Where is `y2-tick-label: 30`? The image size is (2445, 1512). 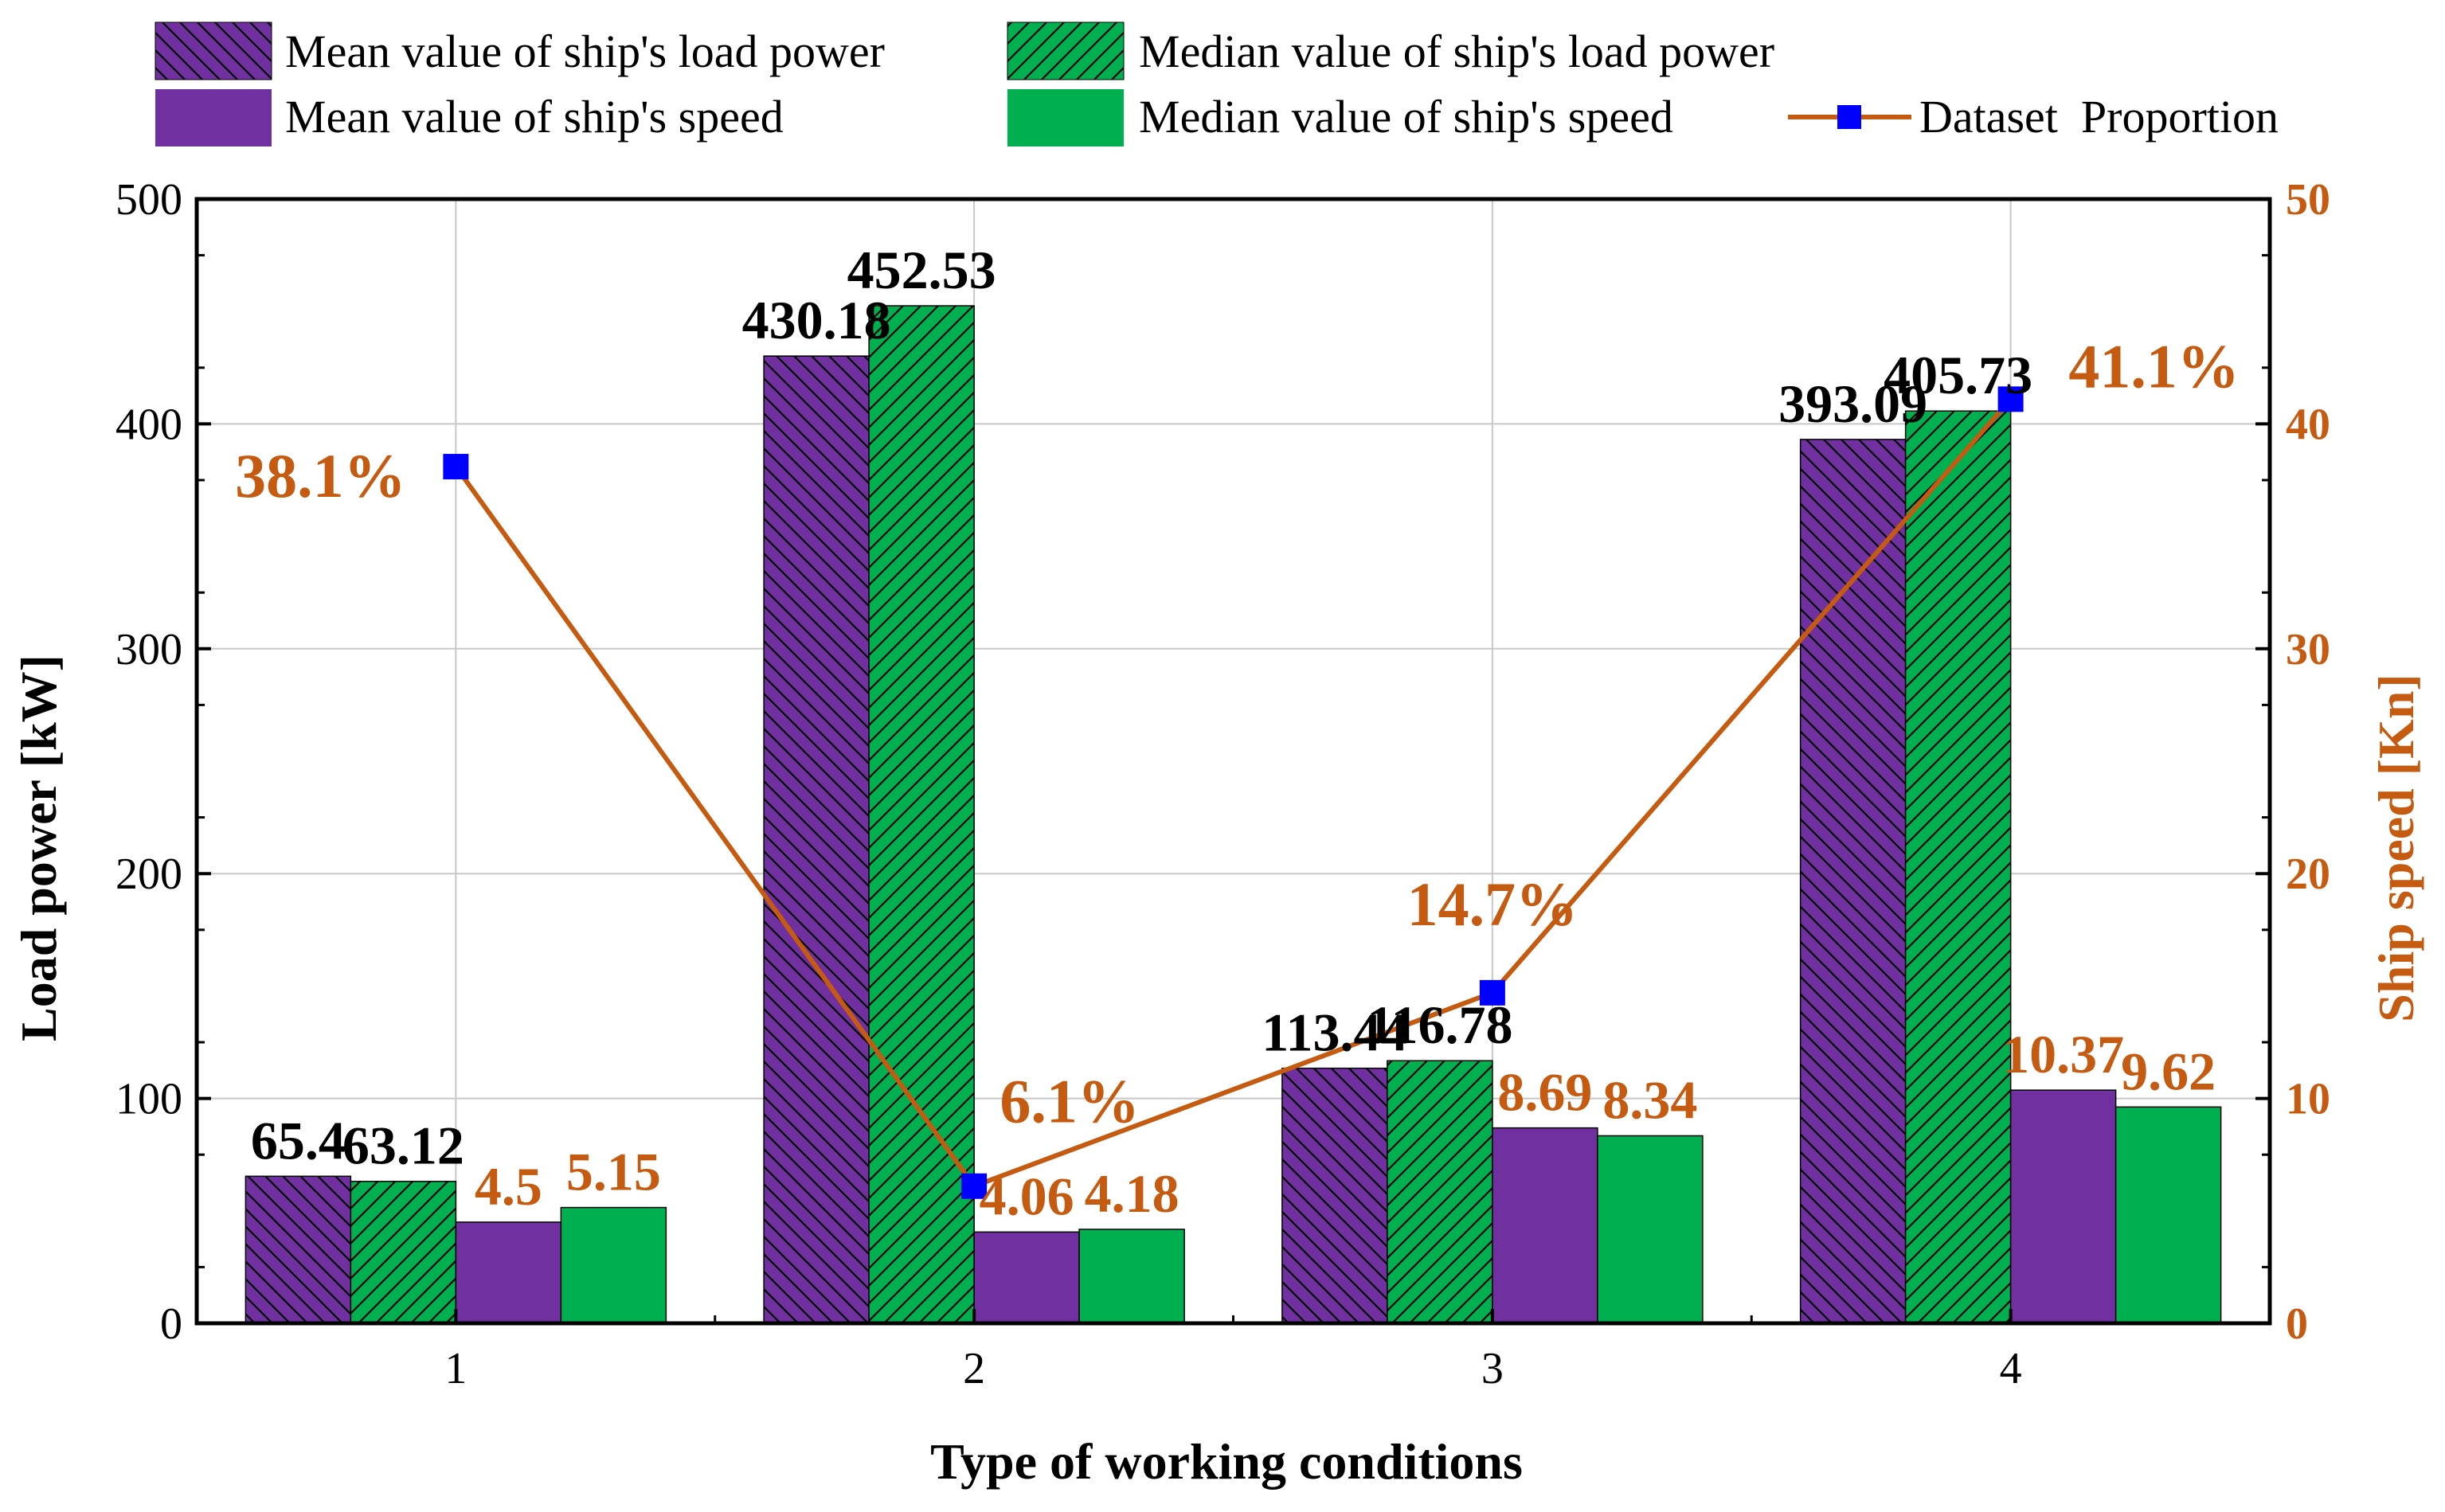
y2-tick-label: 30 is located at coordinates (2308, 649).